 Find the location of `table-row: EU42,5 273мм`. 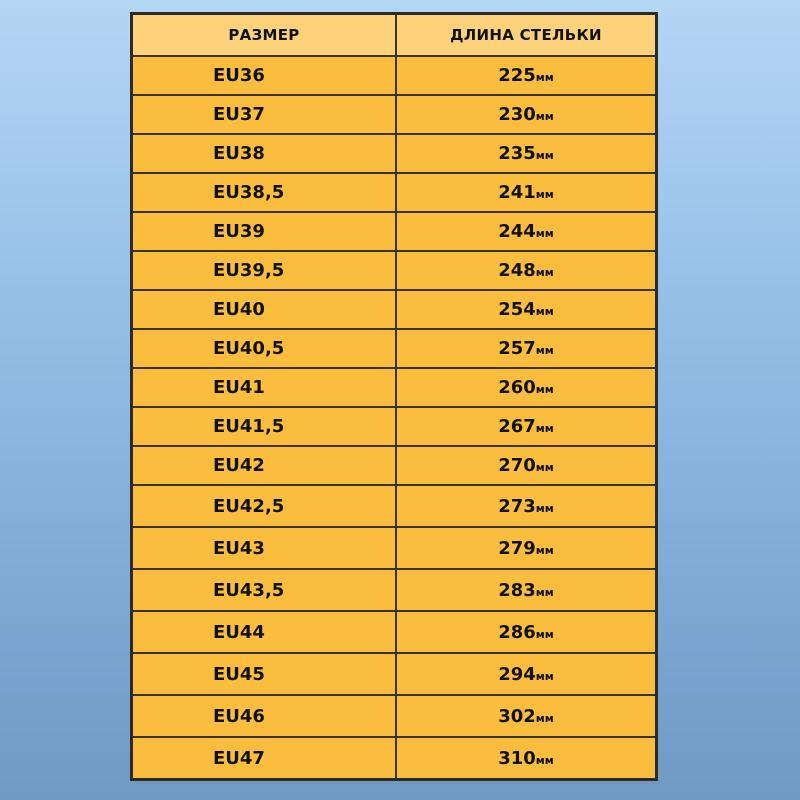

table-row: EU42,5 273мм is located at coordinates (394, 506).